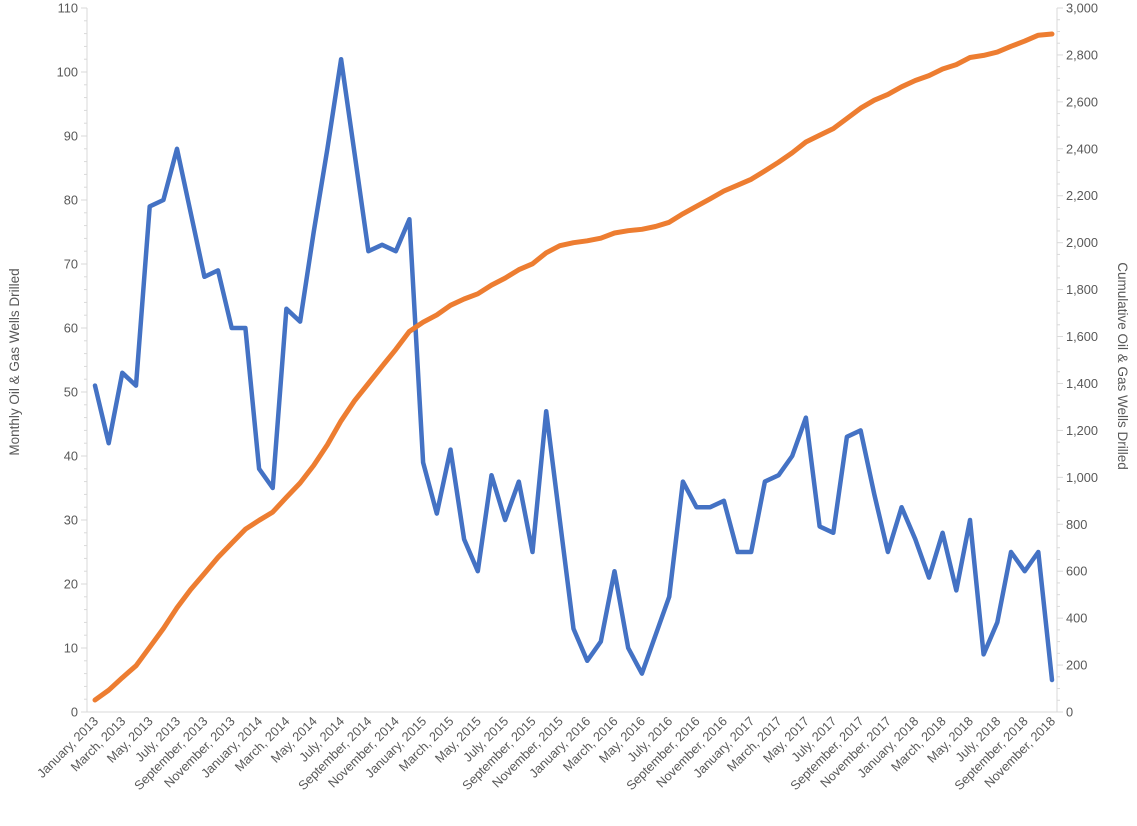 The width and height of the screenshot is (1137, 826). What do you see at coordinates (1076, 618) in the screenshot?
I see `right-axis-tick-label: 400` at bounding box center [1076, 618].